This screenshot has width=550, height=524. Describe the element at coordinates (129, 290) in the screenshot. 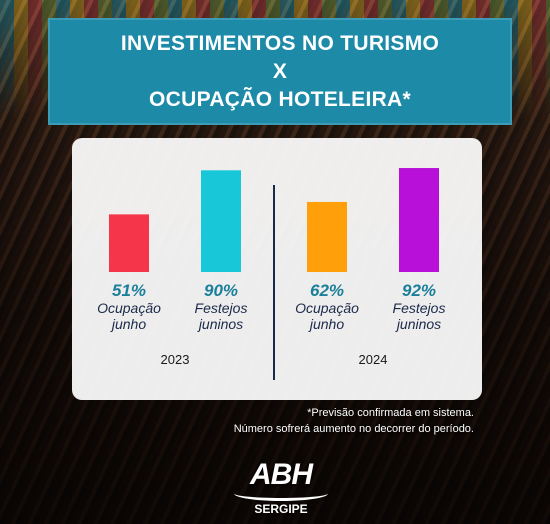

I see `value-label-2023-1: 51%` at that location.